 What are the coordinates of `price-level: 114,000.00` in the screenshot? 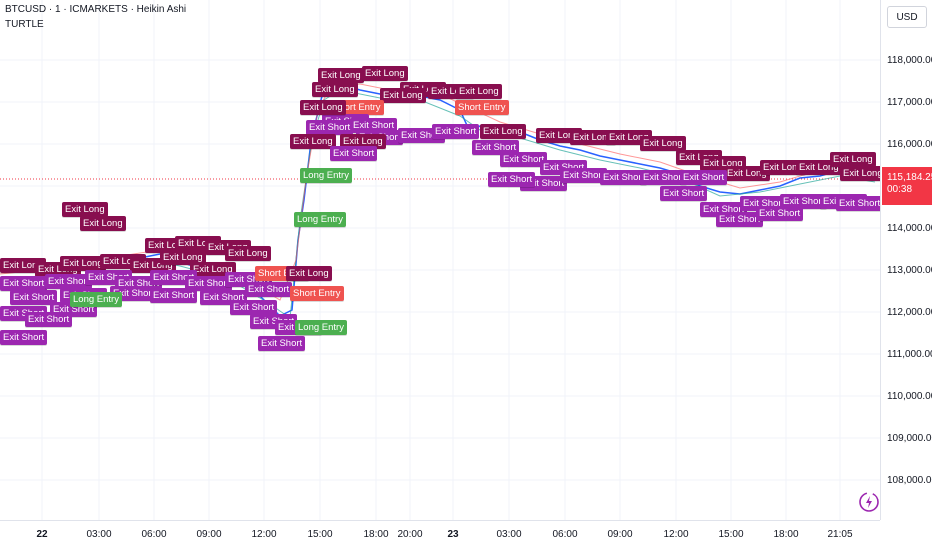 It's located at (909, 228).